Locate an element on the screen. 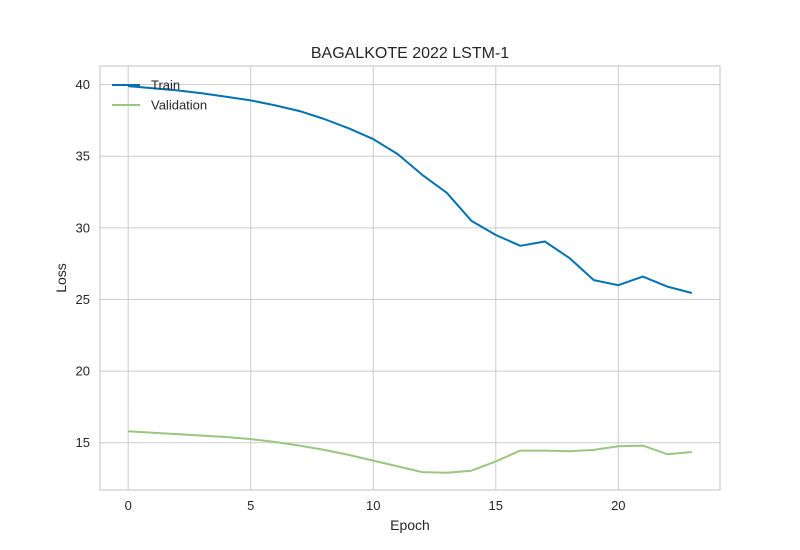 Image resolution: width=800 pixels, height=550 pixels. chart-title: BAGALKOTE 2022 LSTM-1 is located at coordinates (410, 53).